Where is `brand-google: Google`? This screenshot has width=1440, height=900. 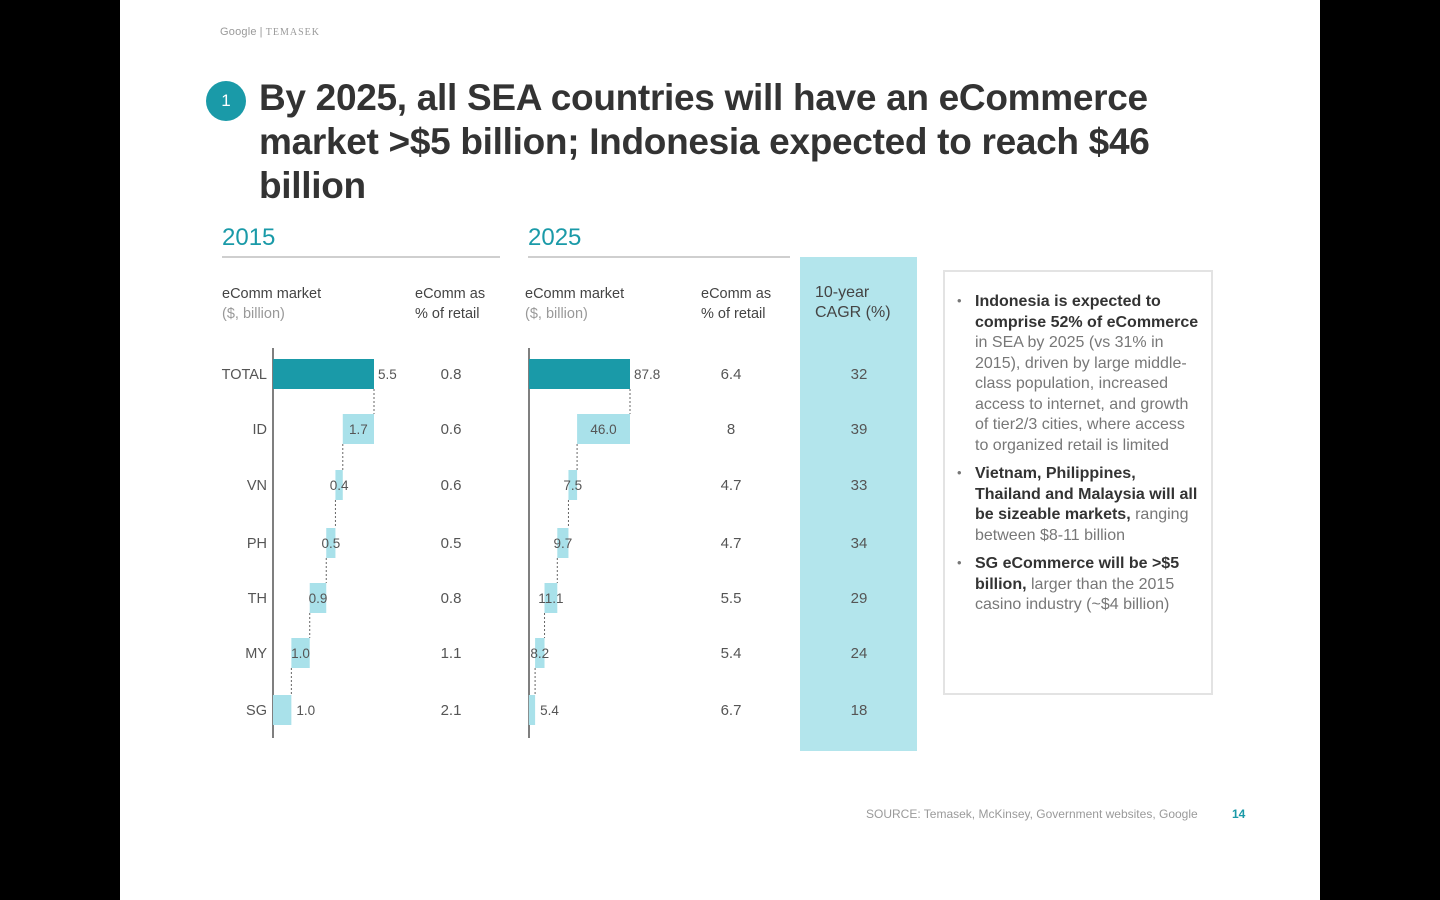 brand-google: Google is located at coordinates (238, 32).